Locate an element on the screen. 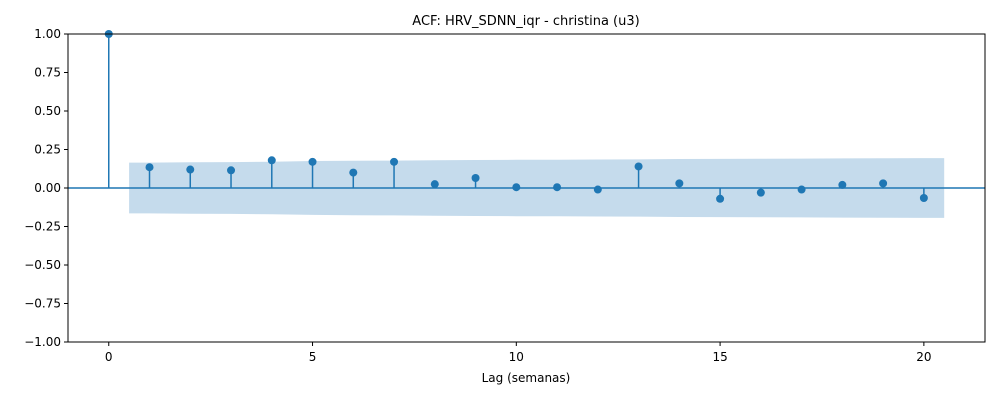 Image resolution: width=1000 pixels, height=400 pixels. x-tick-label: 5 is located at coordinates (313, 357).